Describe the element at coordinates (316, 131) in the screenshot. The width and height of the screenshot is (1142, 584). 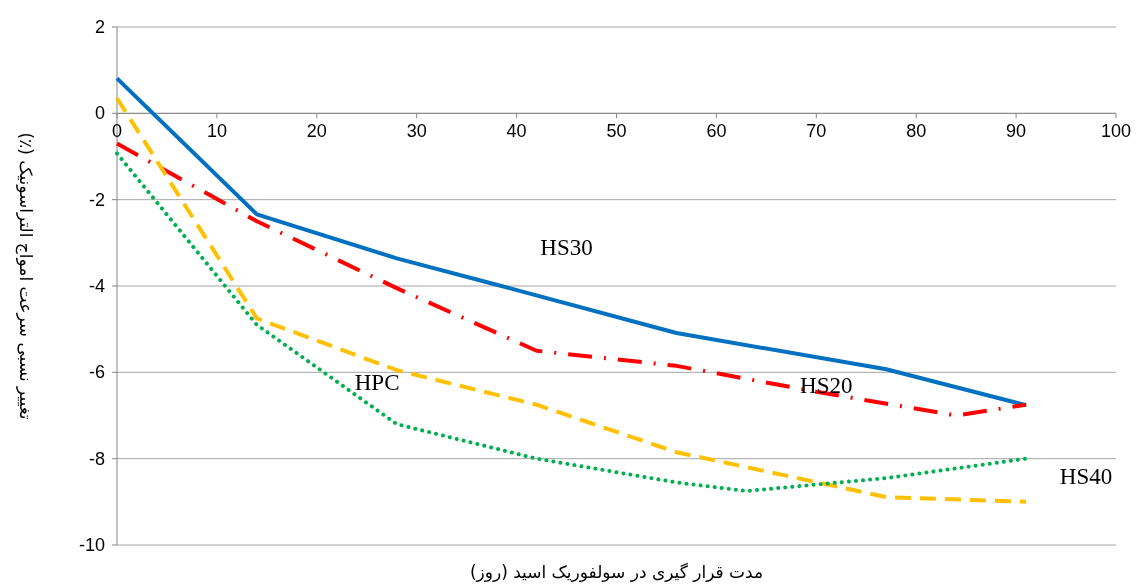
I see `x-tick-label: 20` at that location.